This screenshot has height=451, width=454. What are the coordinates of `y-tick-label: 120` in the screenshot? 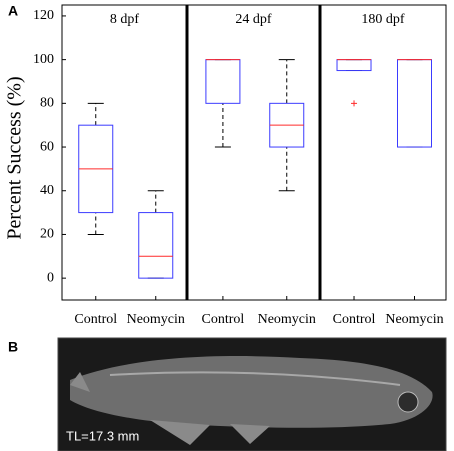 It's located at (43, 15).